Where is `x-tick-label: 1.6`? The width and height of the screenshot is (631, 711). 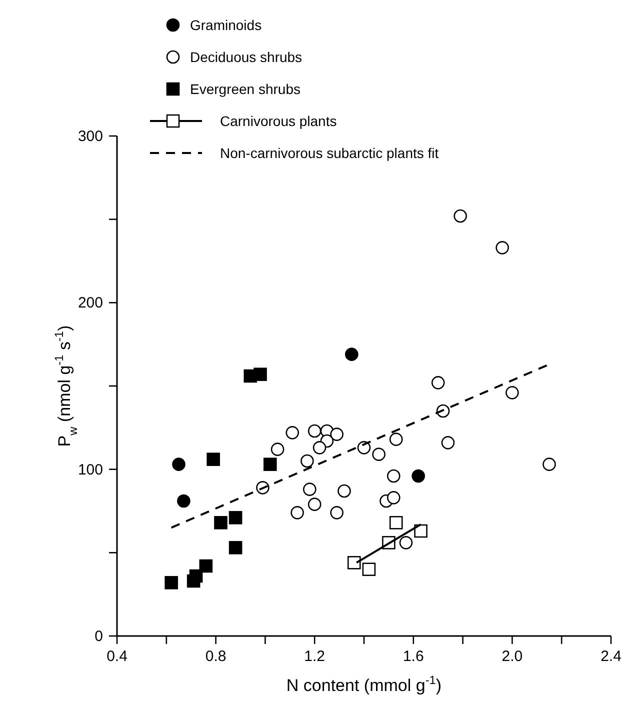 x-tick-label: 1.6 is located at coordinates (413, 656).